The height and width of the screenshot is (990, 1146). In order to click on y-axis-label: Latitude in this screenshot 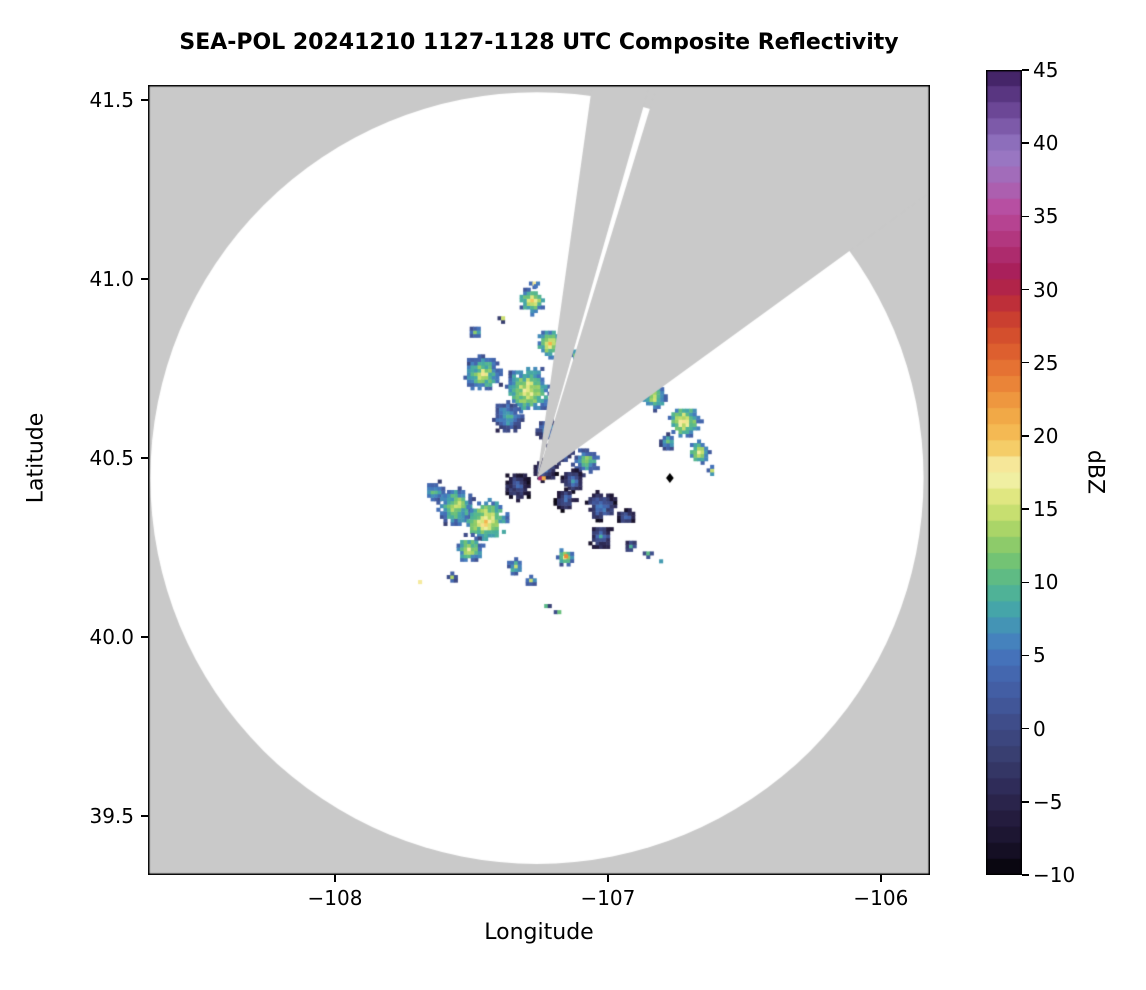, I will do `click(36, 458)`.